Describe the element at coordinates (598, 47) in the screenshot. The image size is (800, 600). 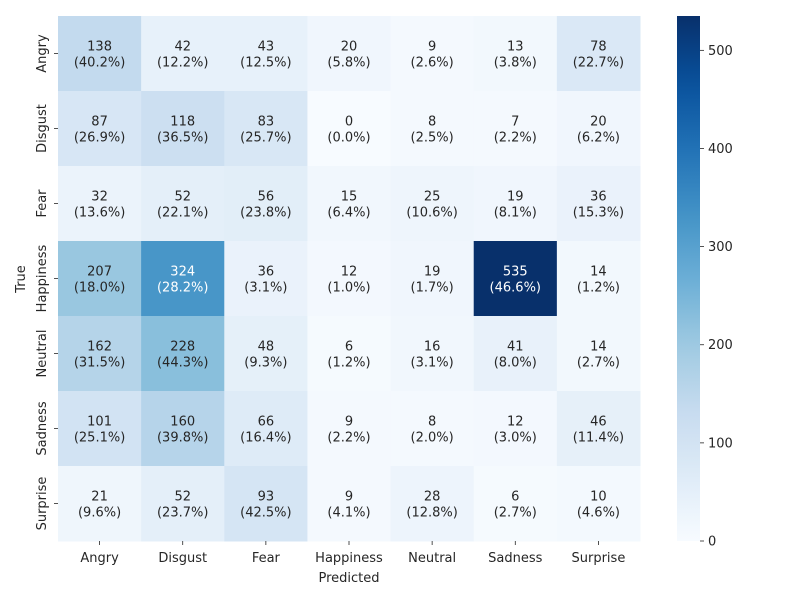
I see `cell-count-label: 78` at that location.